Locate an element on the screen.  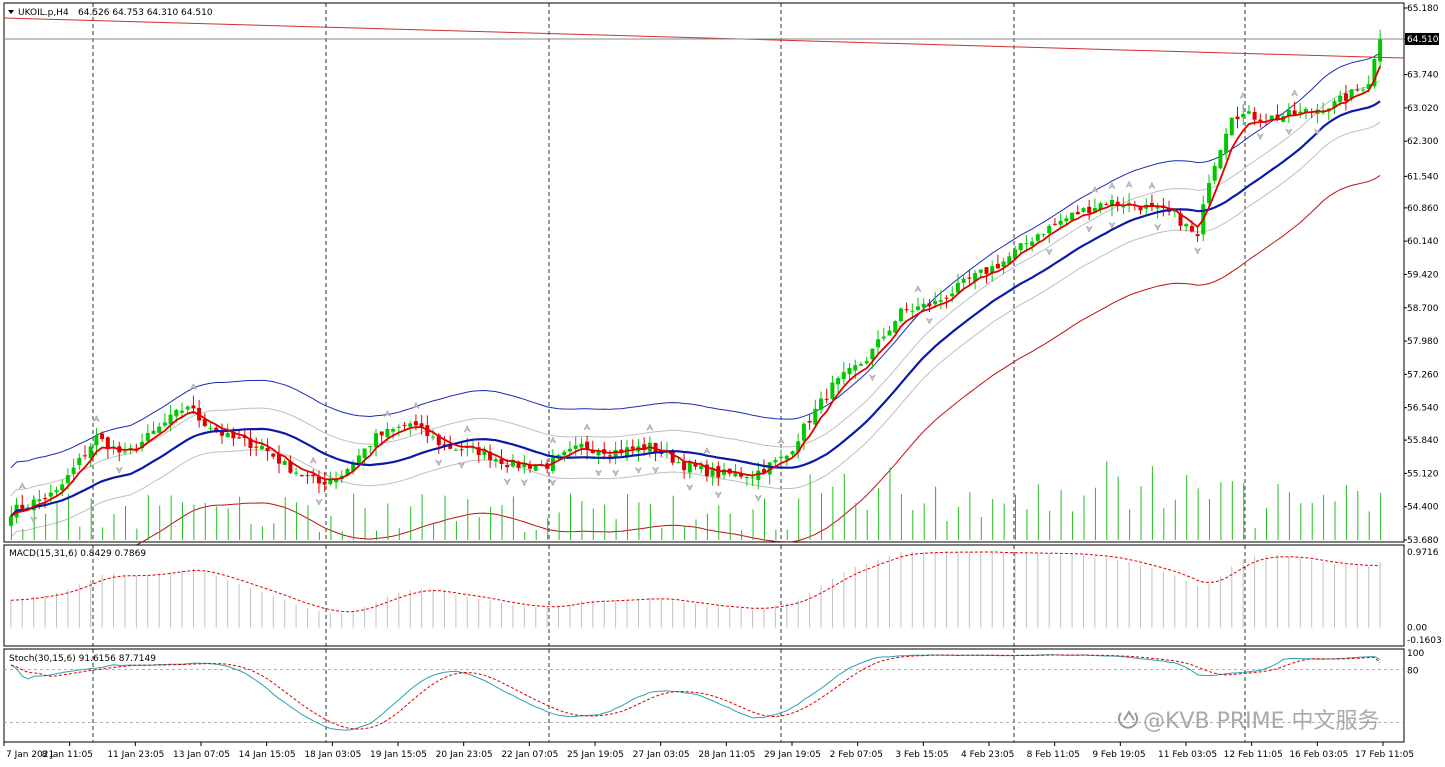
menu-triangle-icon is located at coordinates (11, 12).